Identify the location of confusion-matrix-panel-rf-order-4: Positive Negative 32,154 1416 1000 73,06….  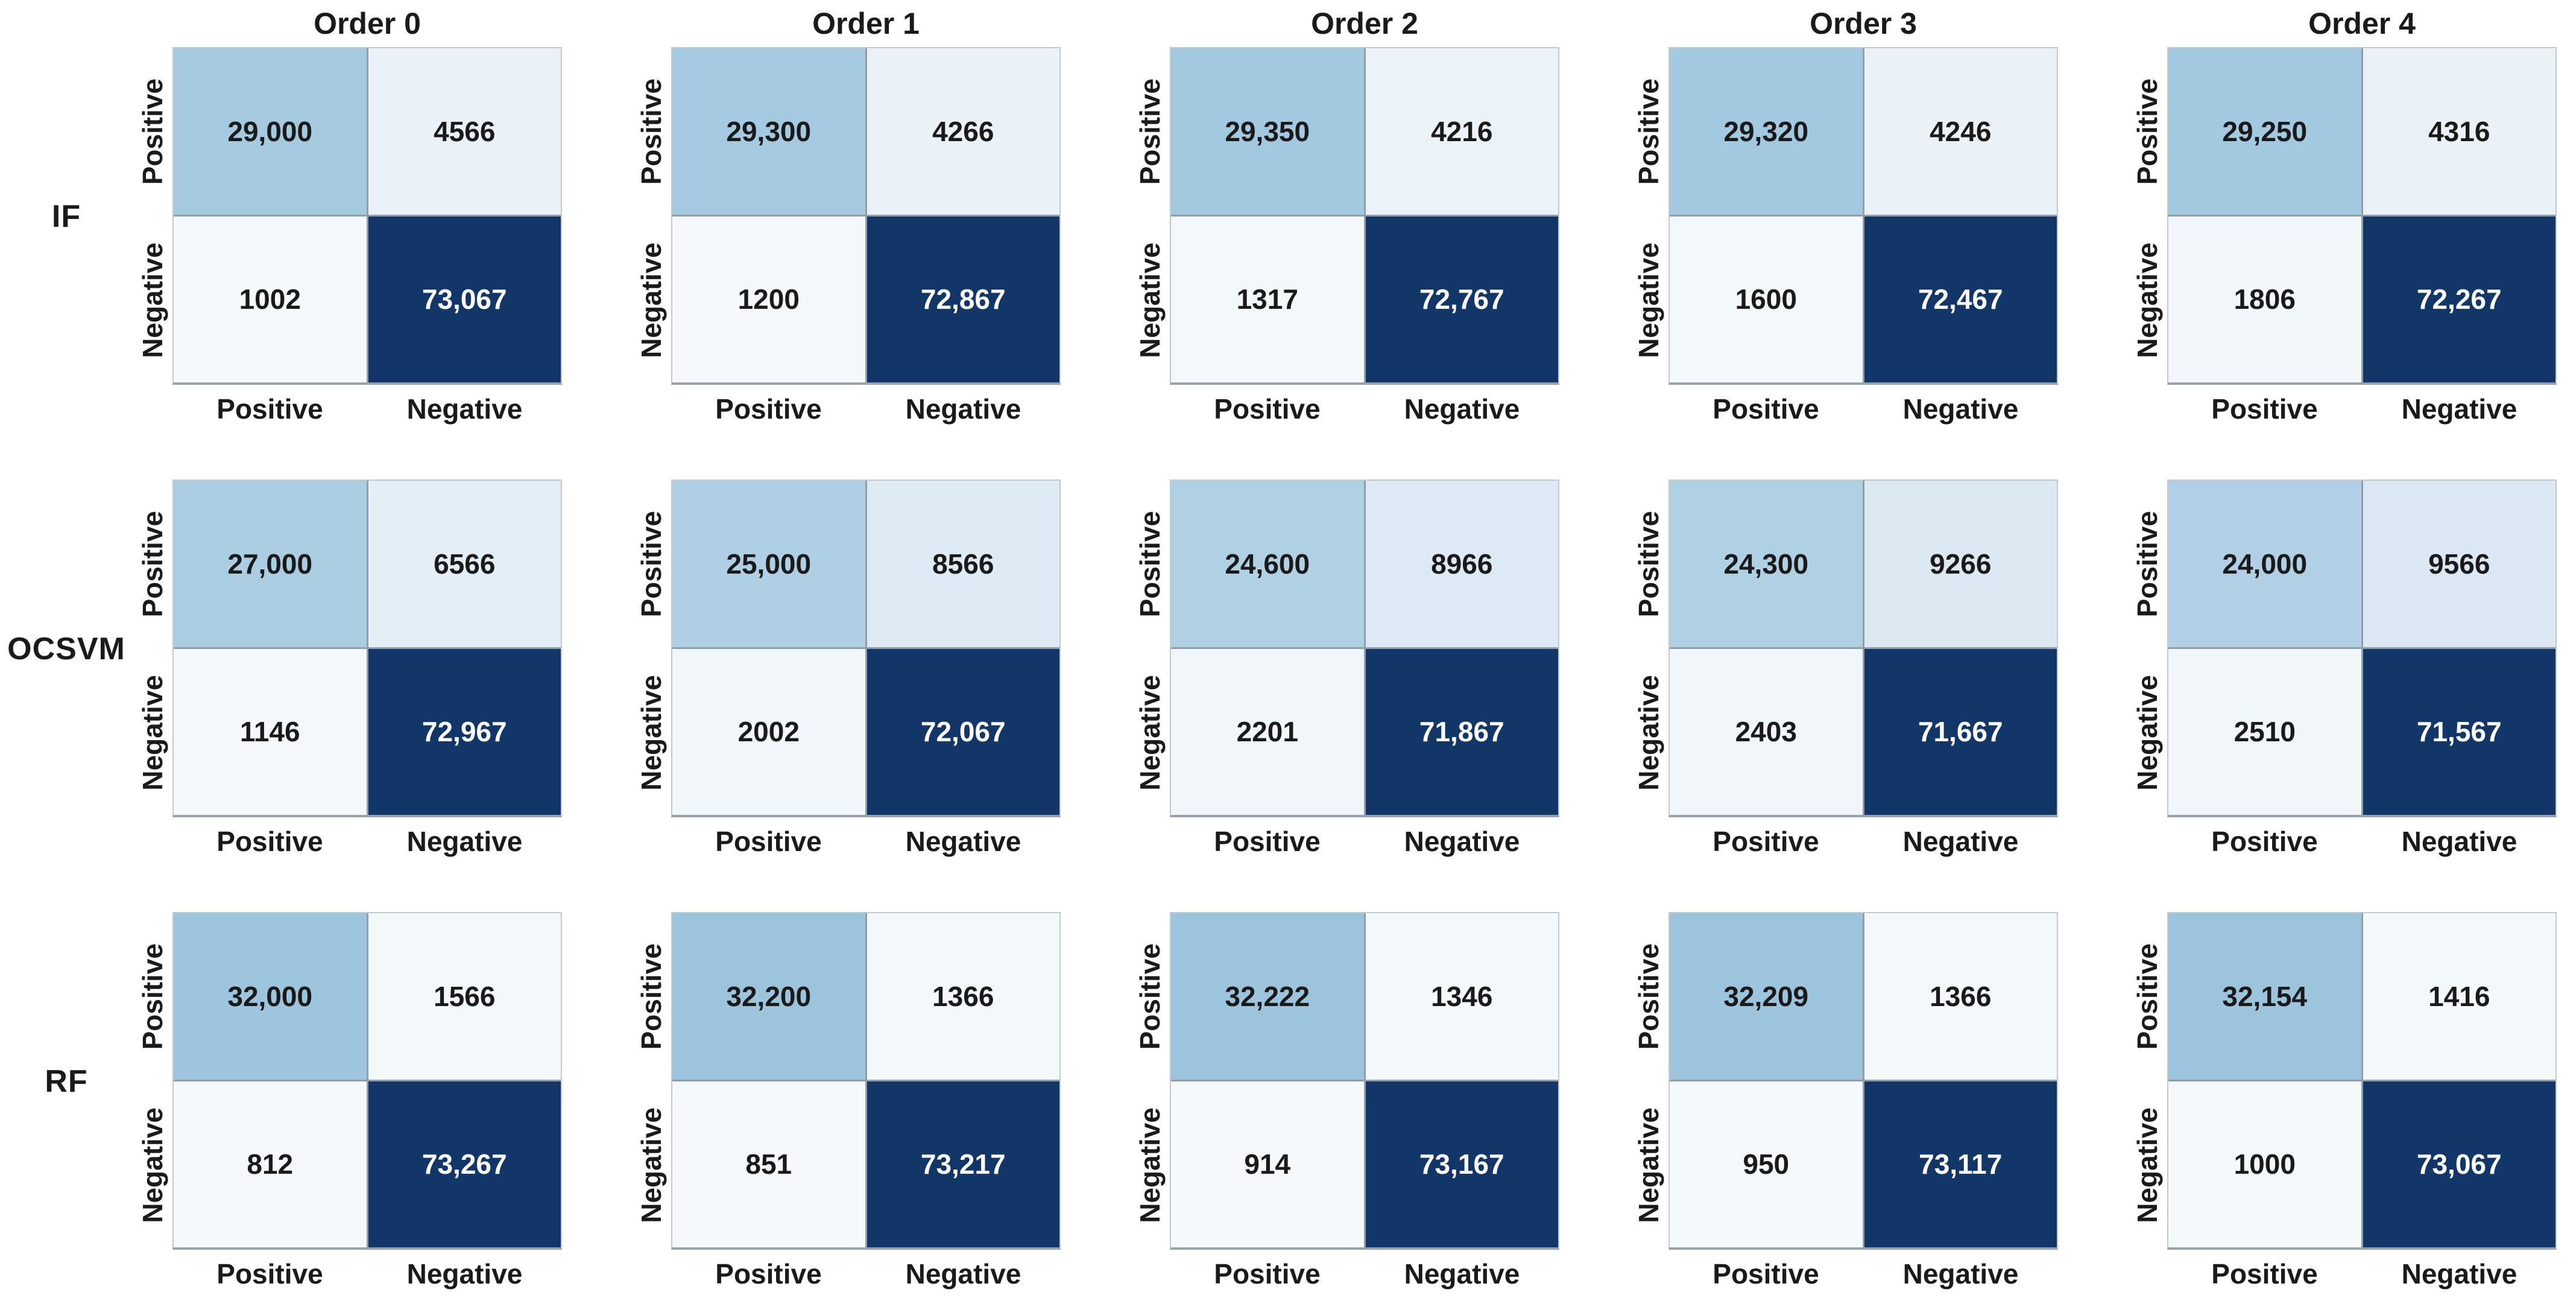
(2342, 1081).